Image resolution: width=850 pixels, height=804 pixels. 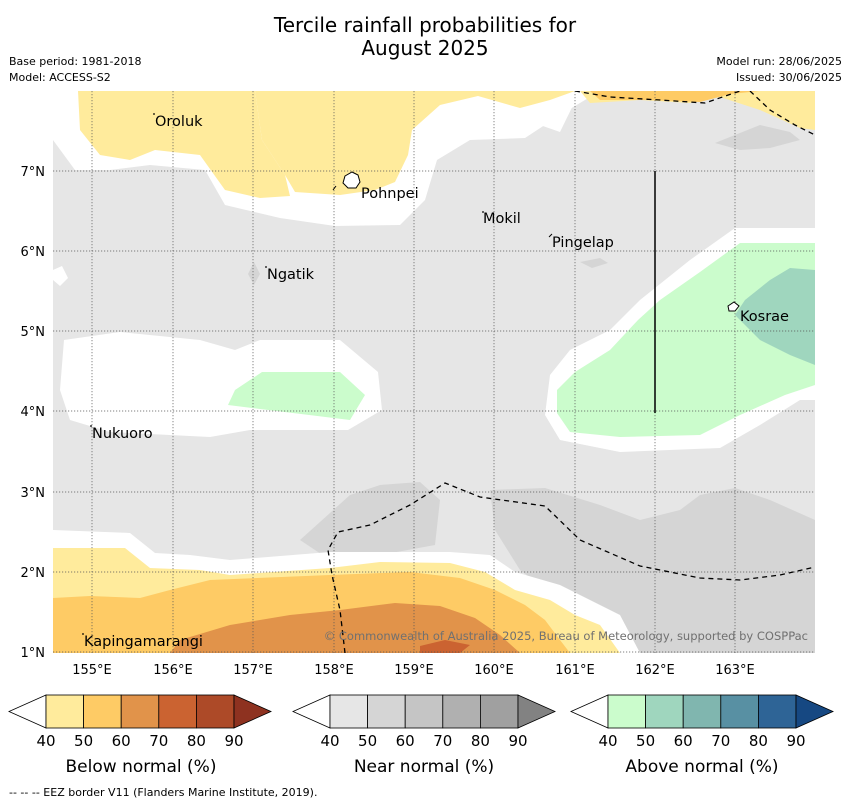 I want to click on issued-date: Issued: 30/06/2025, so click(x=788, y=77).